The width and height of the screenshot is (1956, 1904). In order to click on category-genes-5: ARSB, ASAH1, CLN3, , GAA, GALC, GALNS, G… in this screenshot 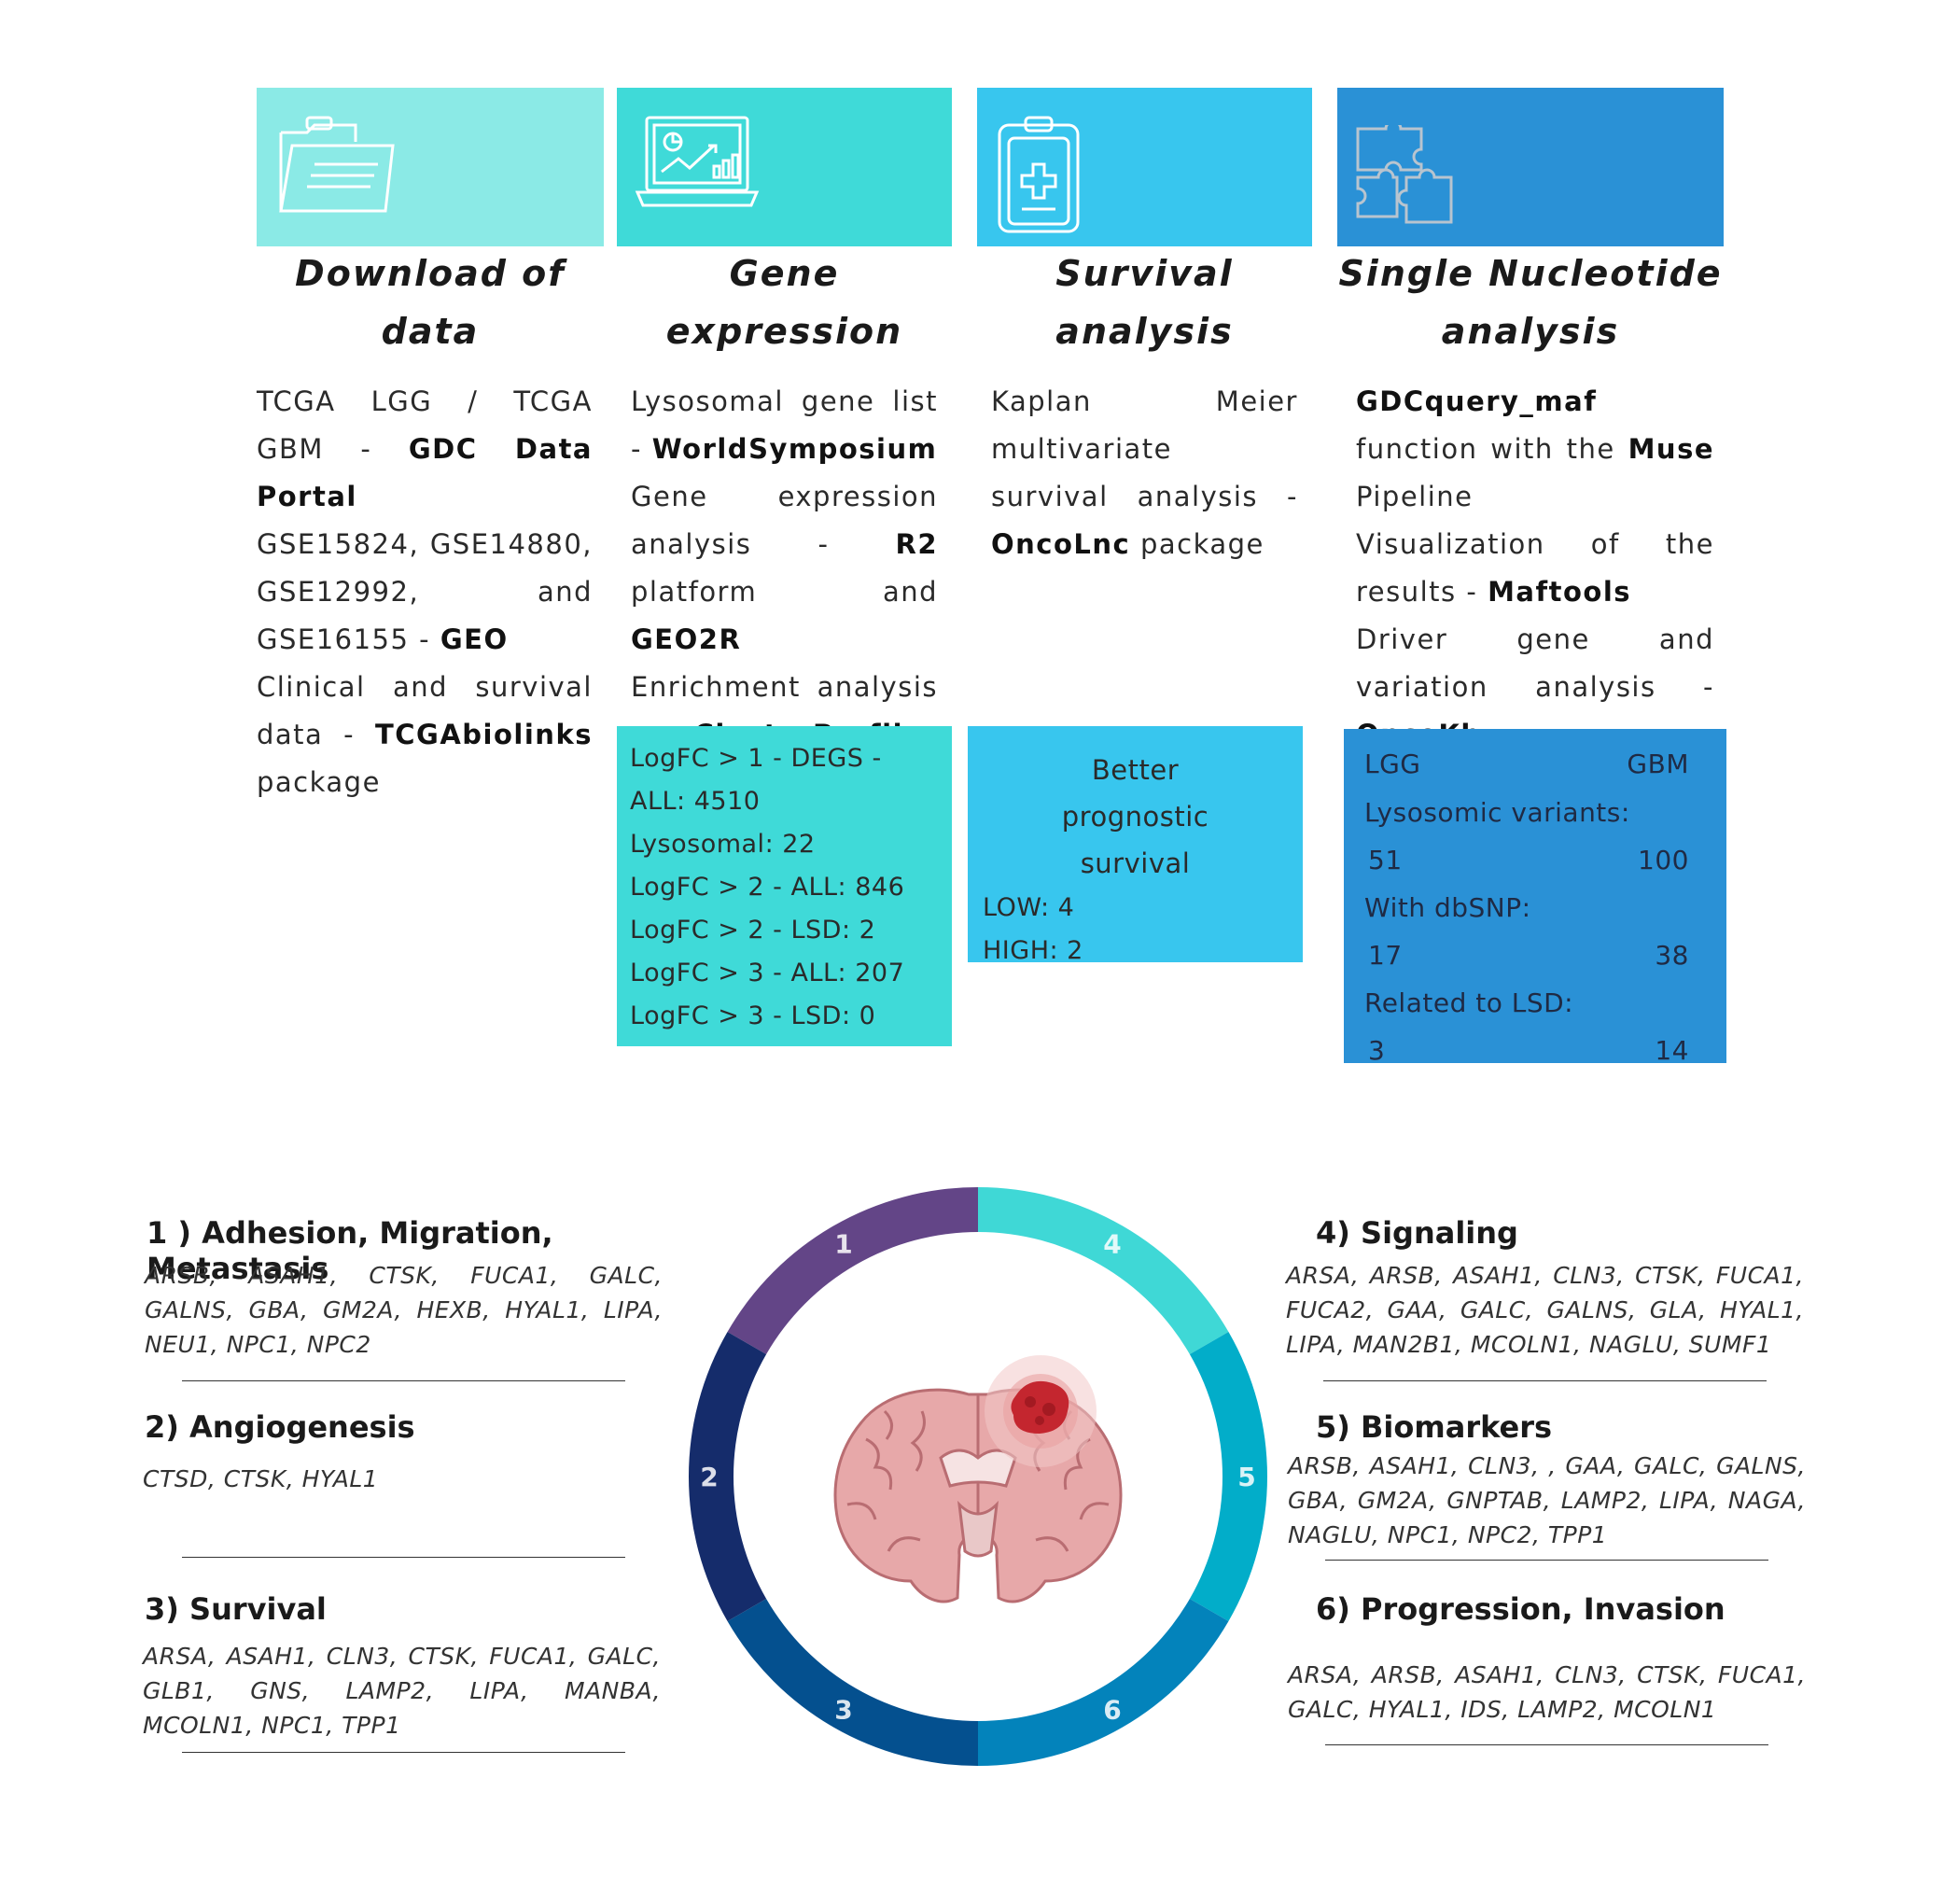, I will do `click(1547, 1500)`.